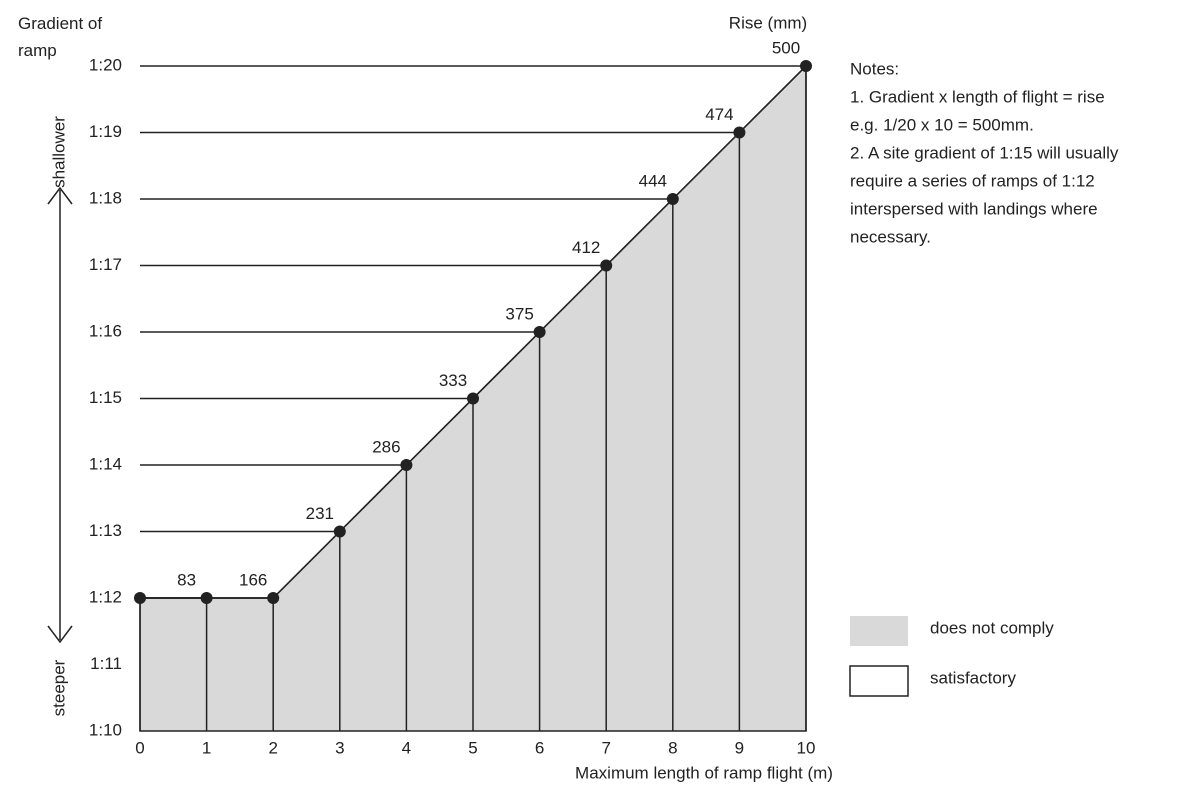  What do you see at coordinates (972, 180) in the screenshot?
I see `note-line: require a series of ramps of 1:12` at bounding box center [972, 180].